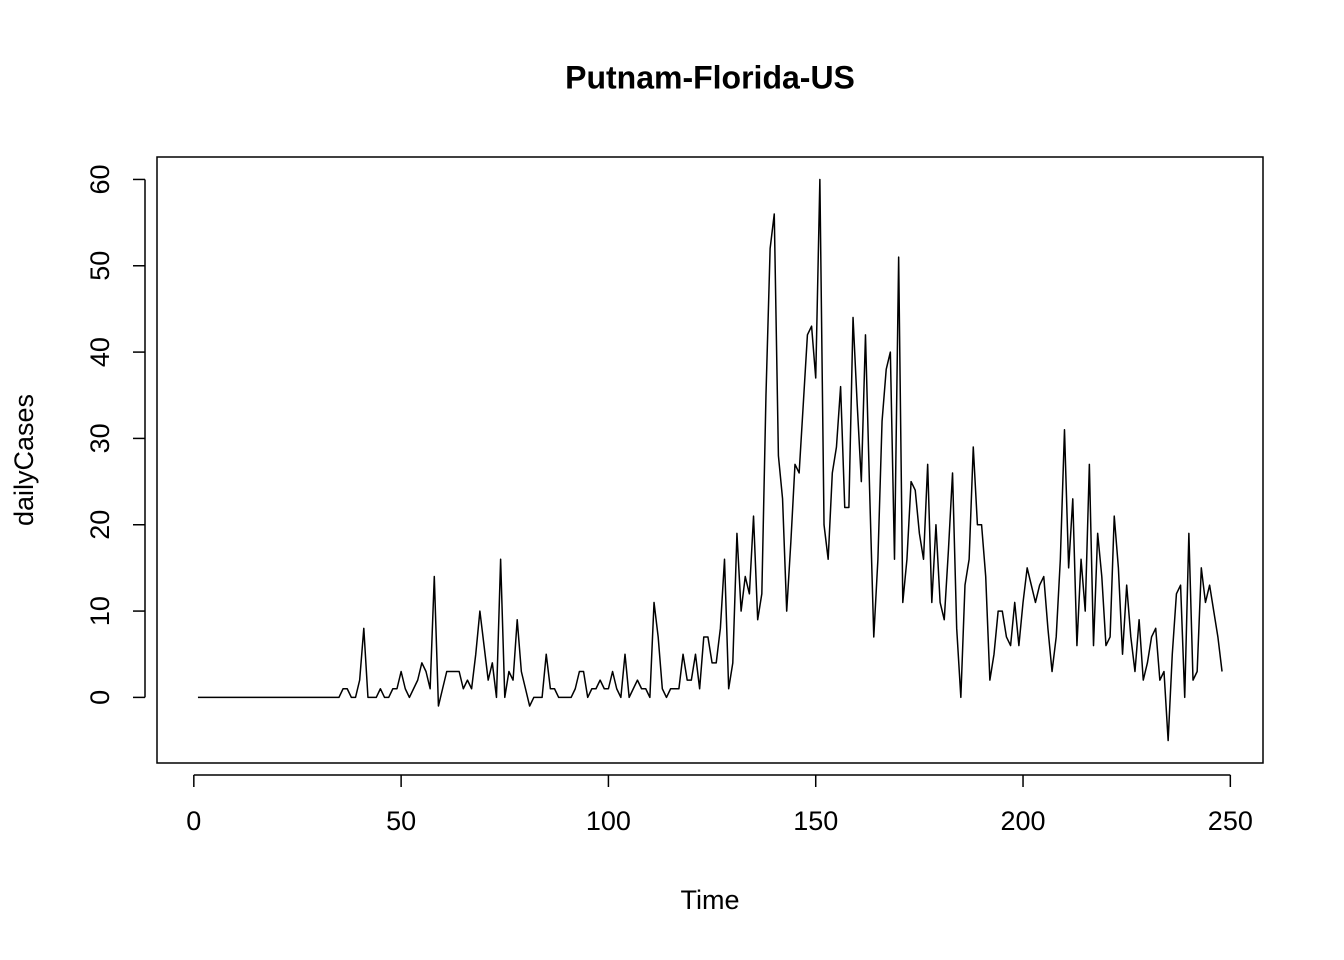  What do you see at coordinates (100, 179) in the screenshot?
I see `y-tick-label: 60` at bounding box center [100, 179].